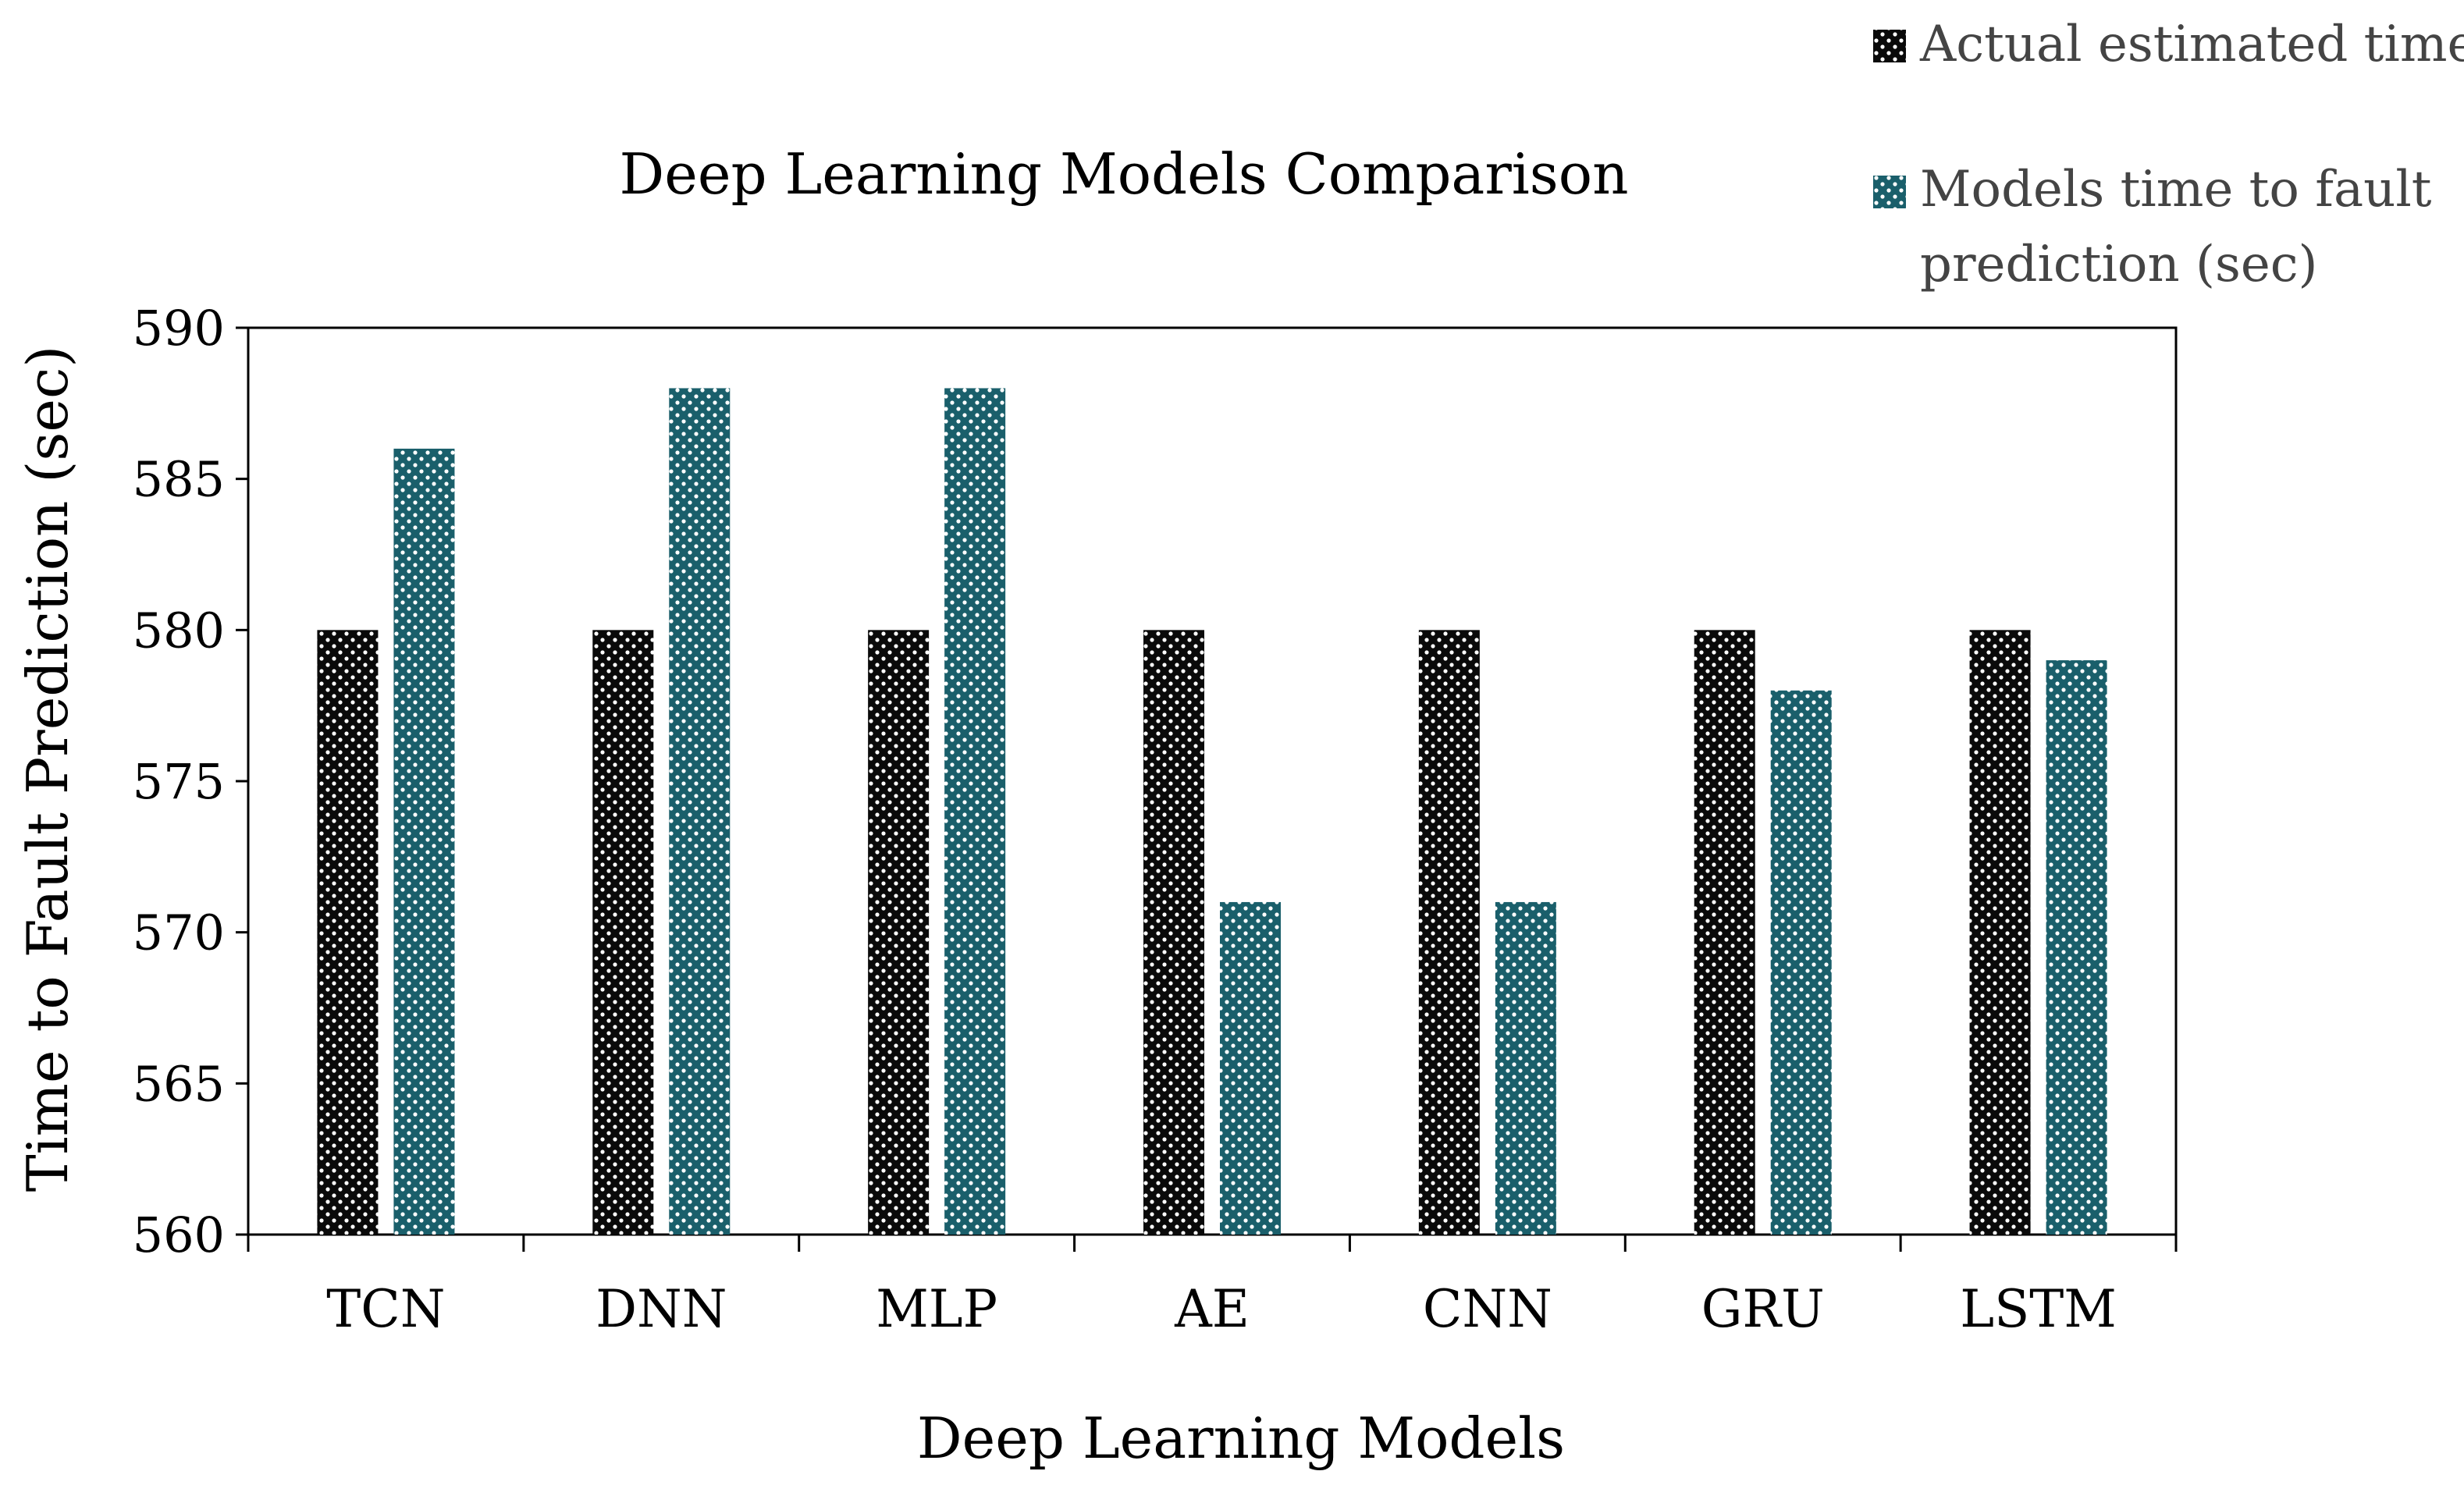 The image size is (2464, 1496). Describe the element at coordinates (179, 479) in the screenshot. I see `y-tick-label: 585` at that location.